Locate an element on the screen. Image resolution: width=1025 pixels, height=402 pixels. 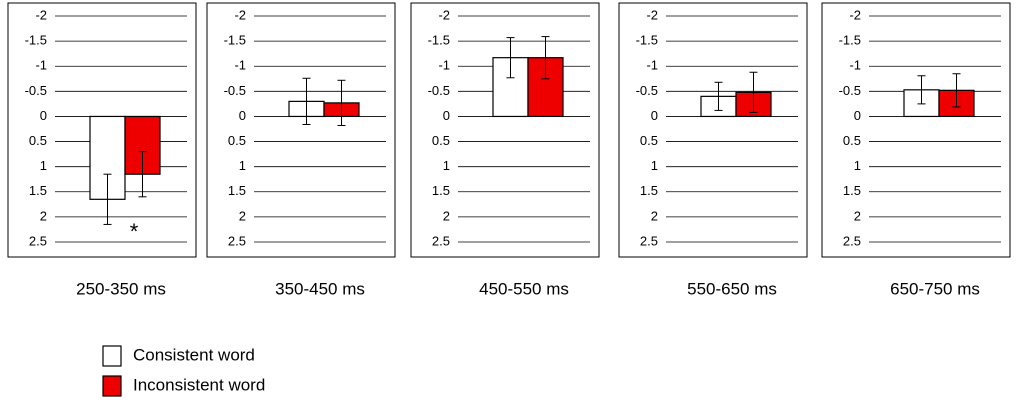
panel-title: 250-350 ms is located at coordinates (121, 288).